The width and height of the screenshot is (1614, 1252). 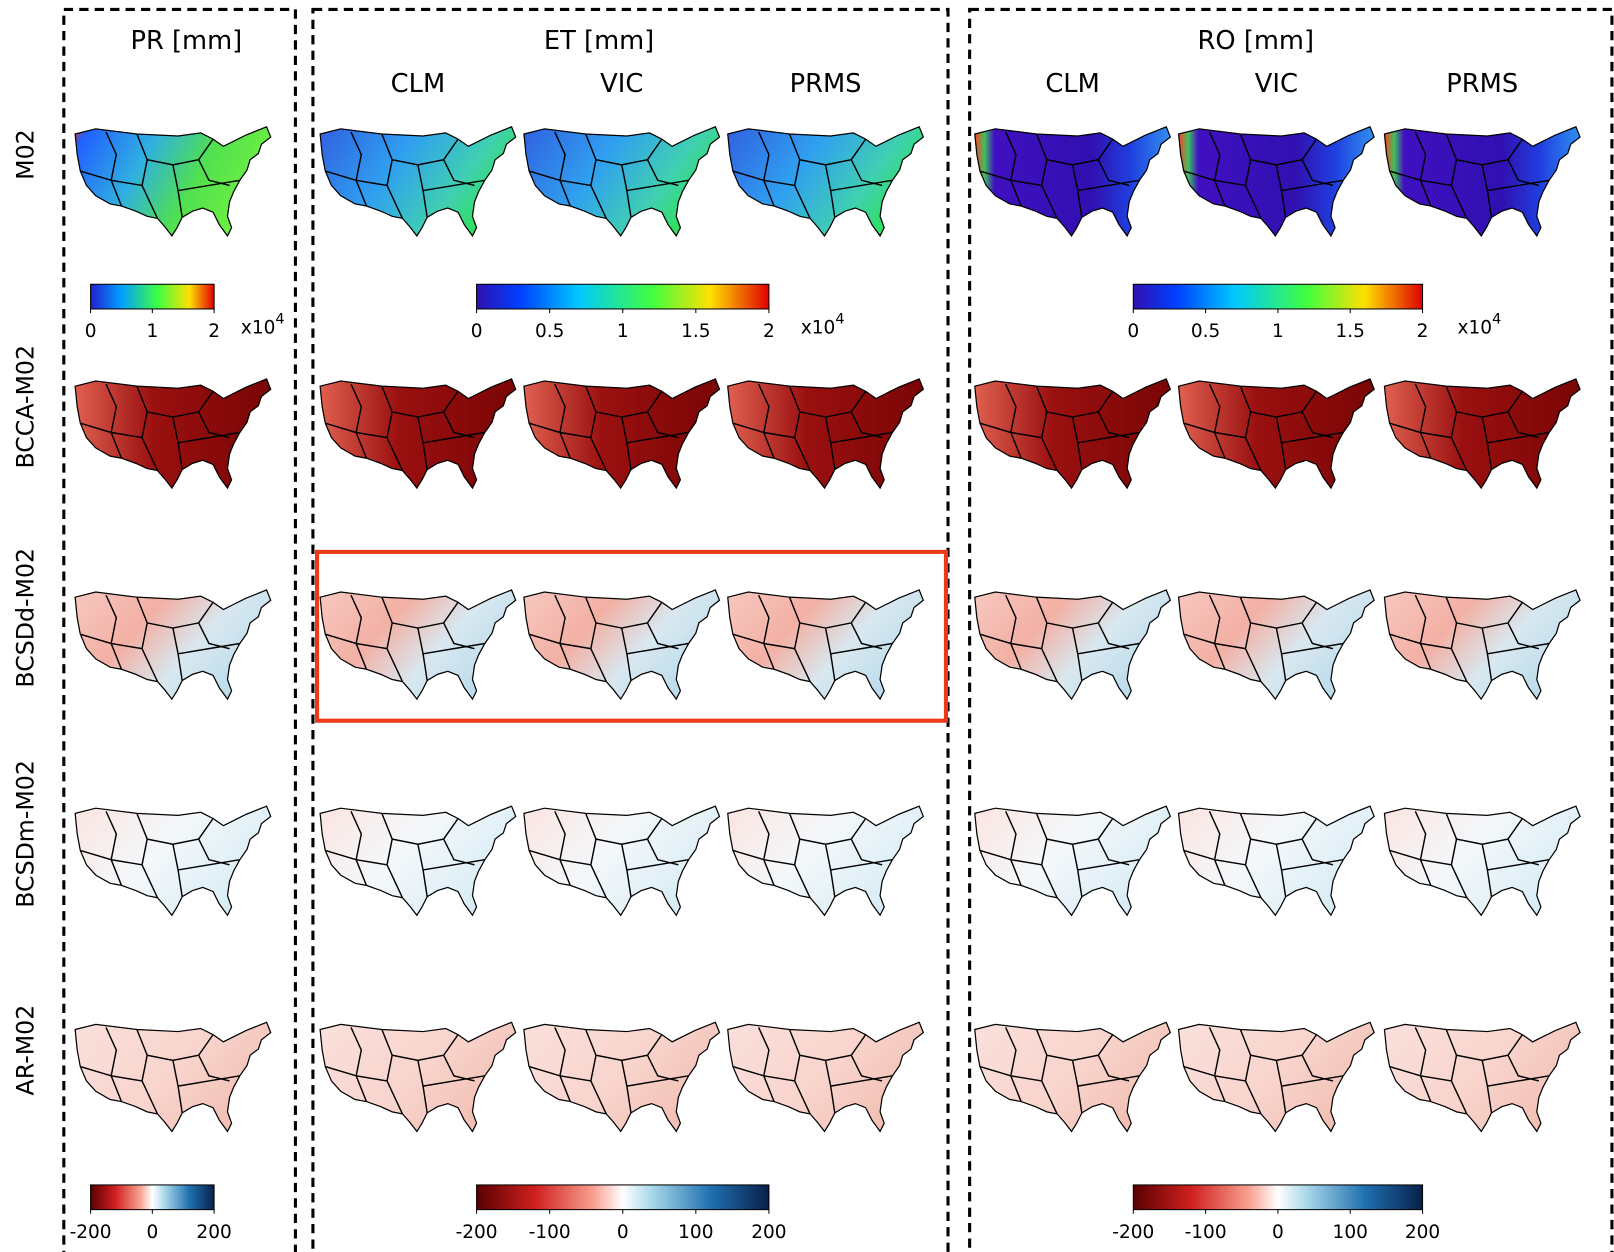 What do you see at coordinates (25, 1050) in the screenshot?
I see `row-label: AR-M02` at bounding box center [25, 1050].